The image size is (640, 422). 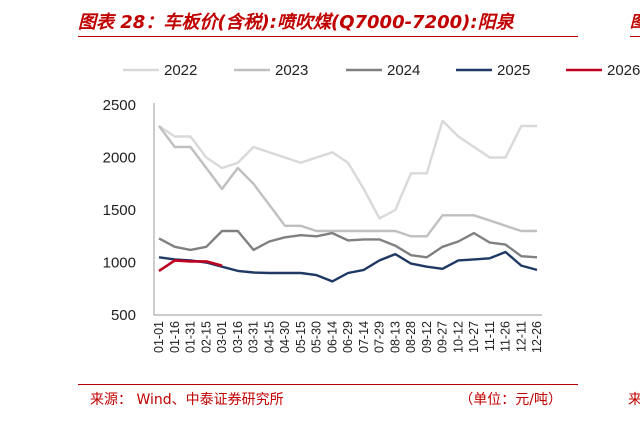 I want to click on x-tick-label: 11-11, so click(x=490, y=336).